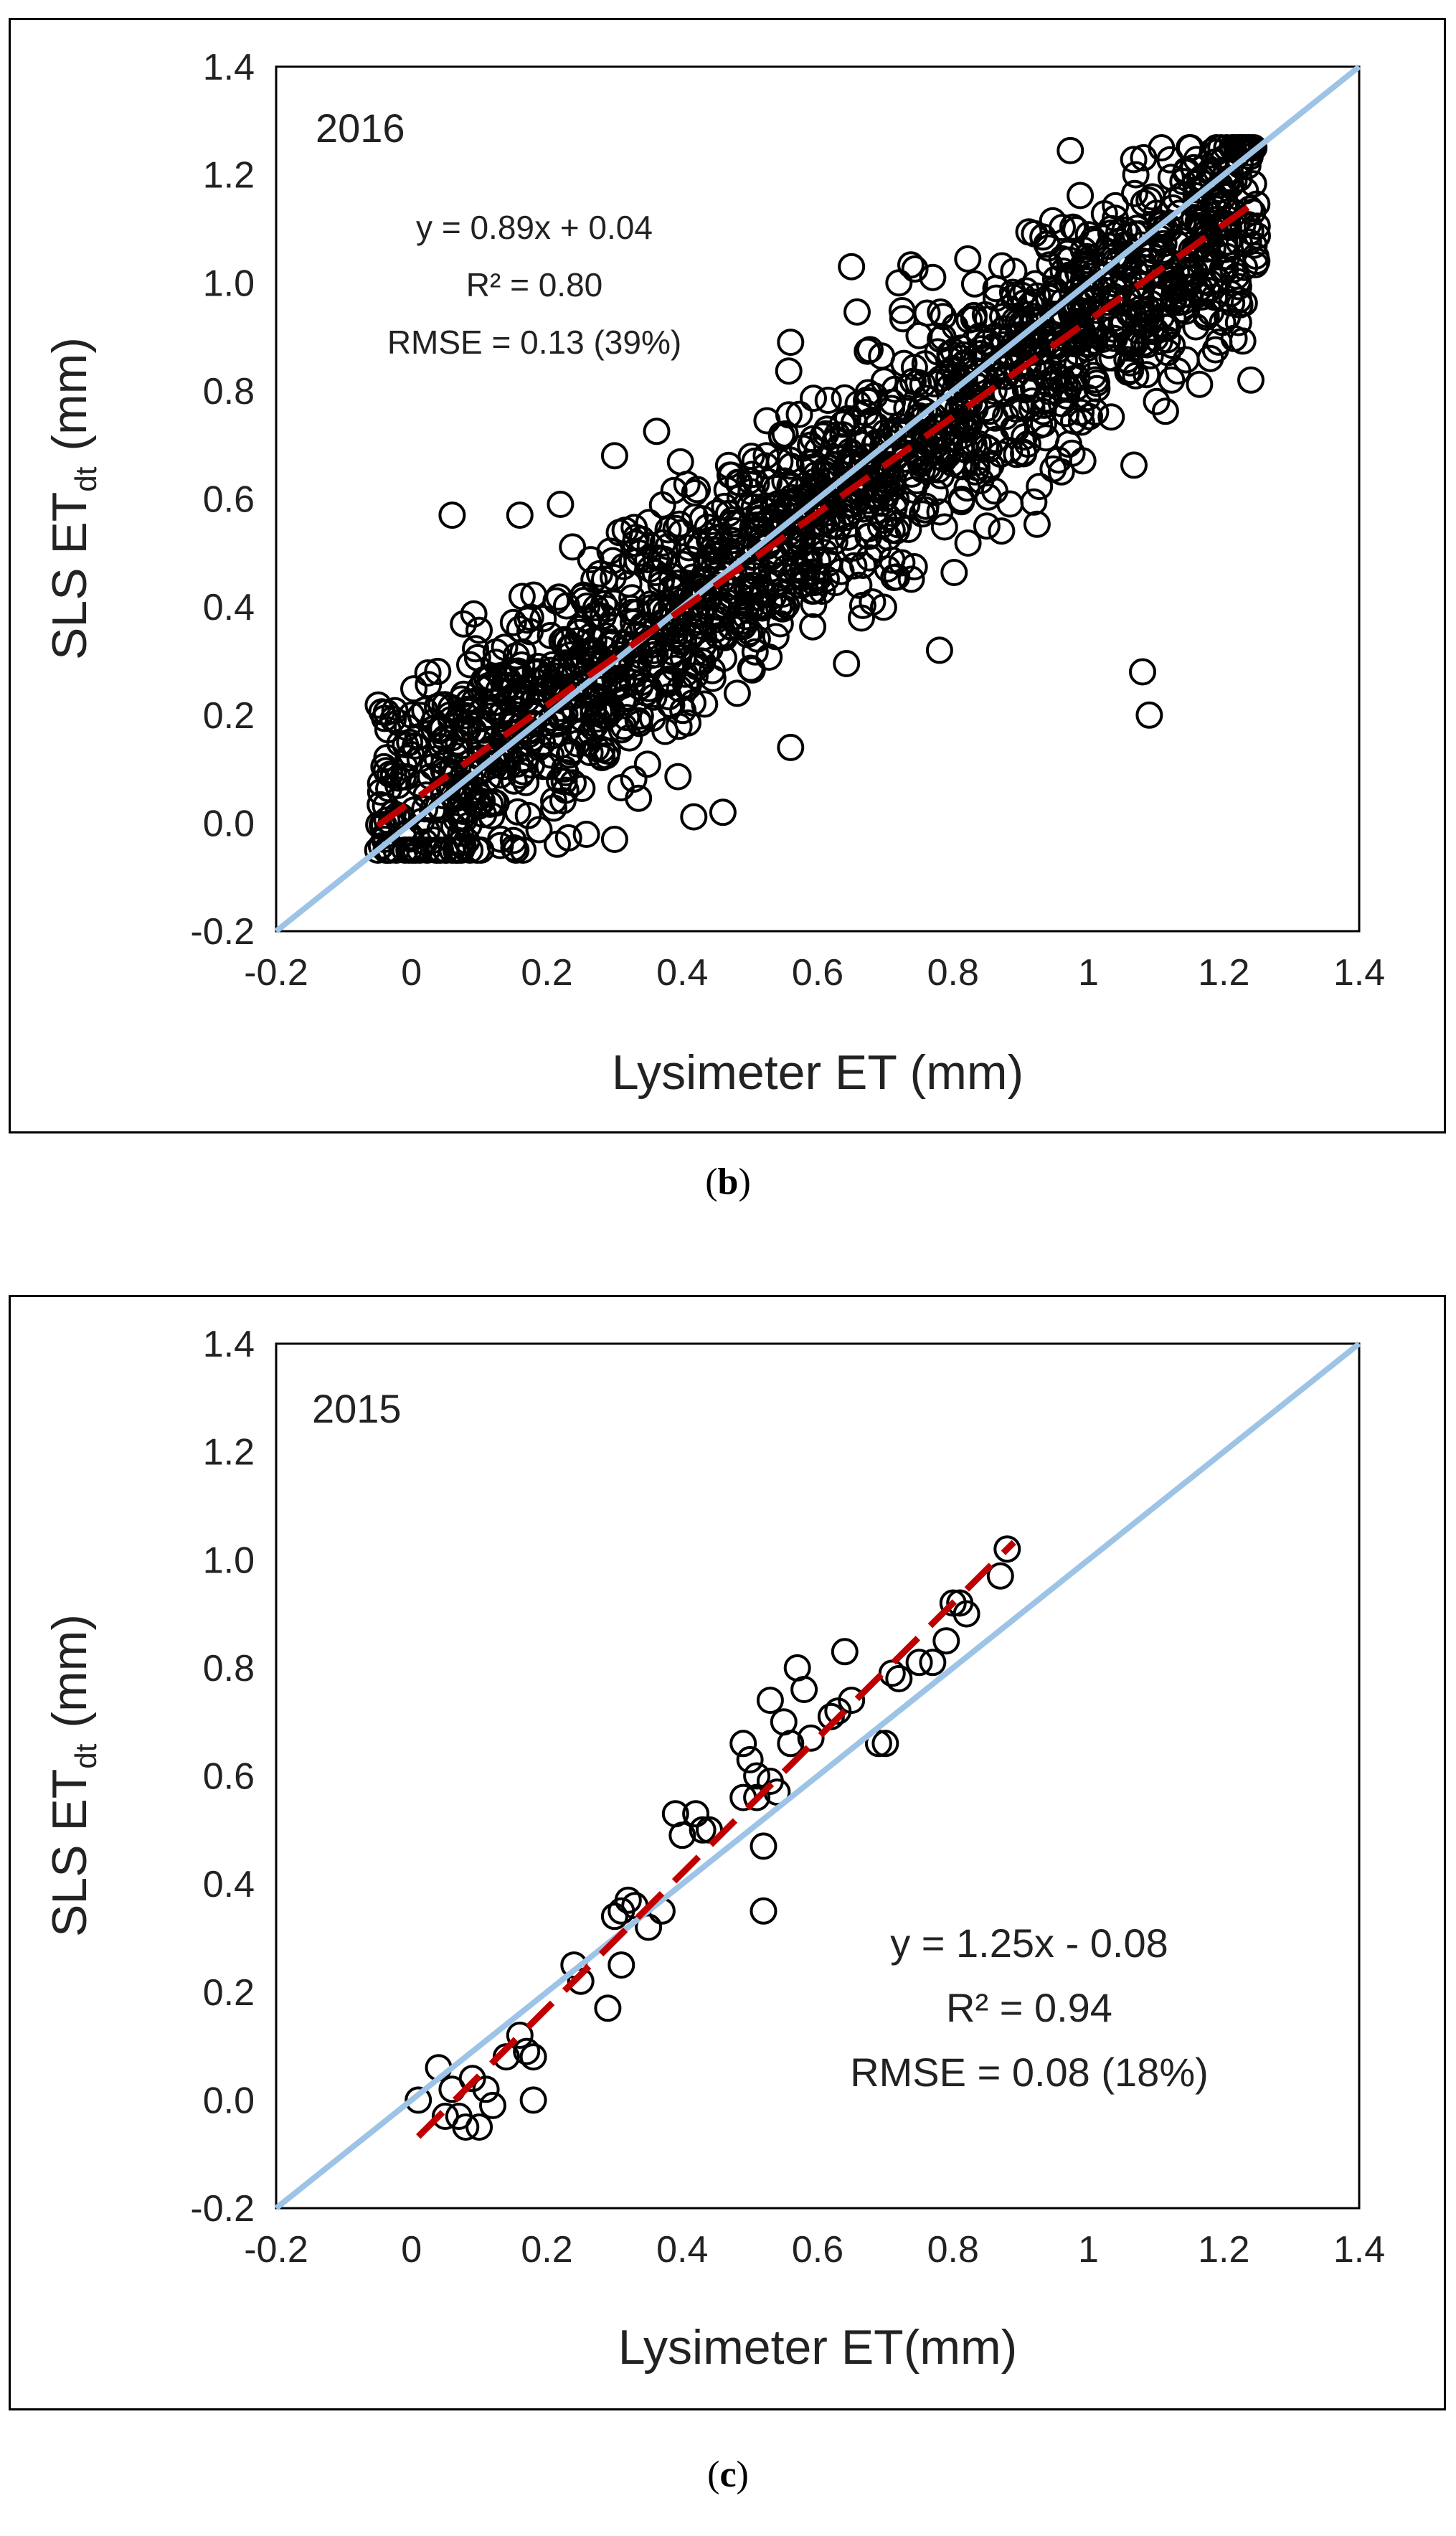  What do you see at coordinates (69, 1671) in the screenshot?
I see `y-axis-label-unit: (mm)` at bounding box center [69, 1671].